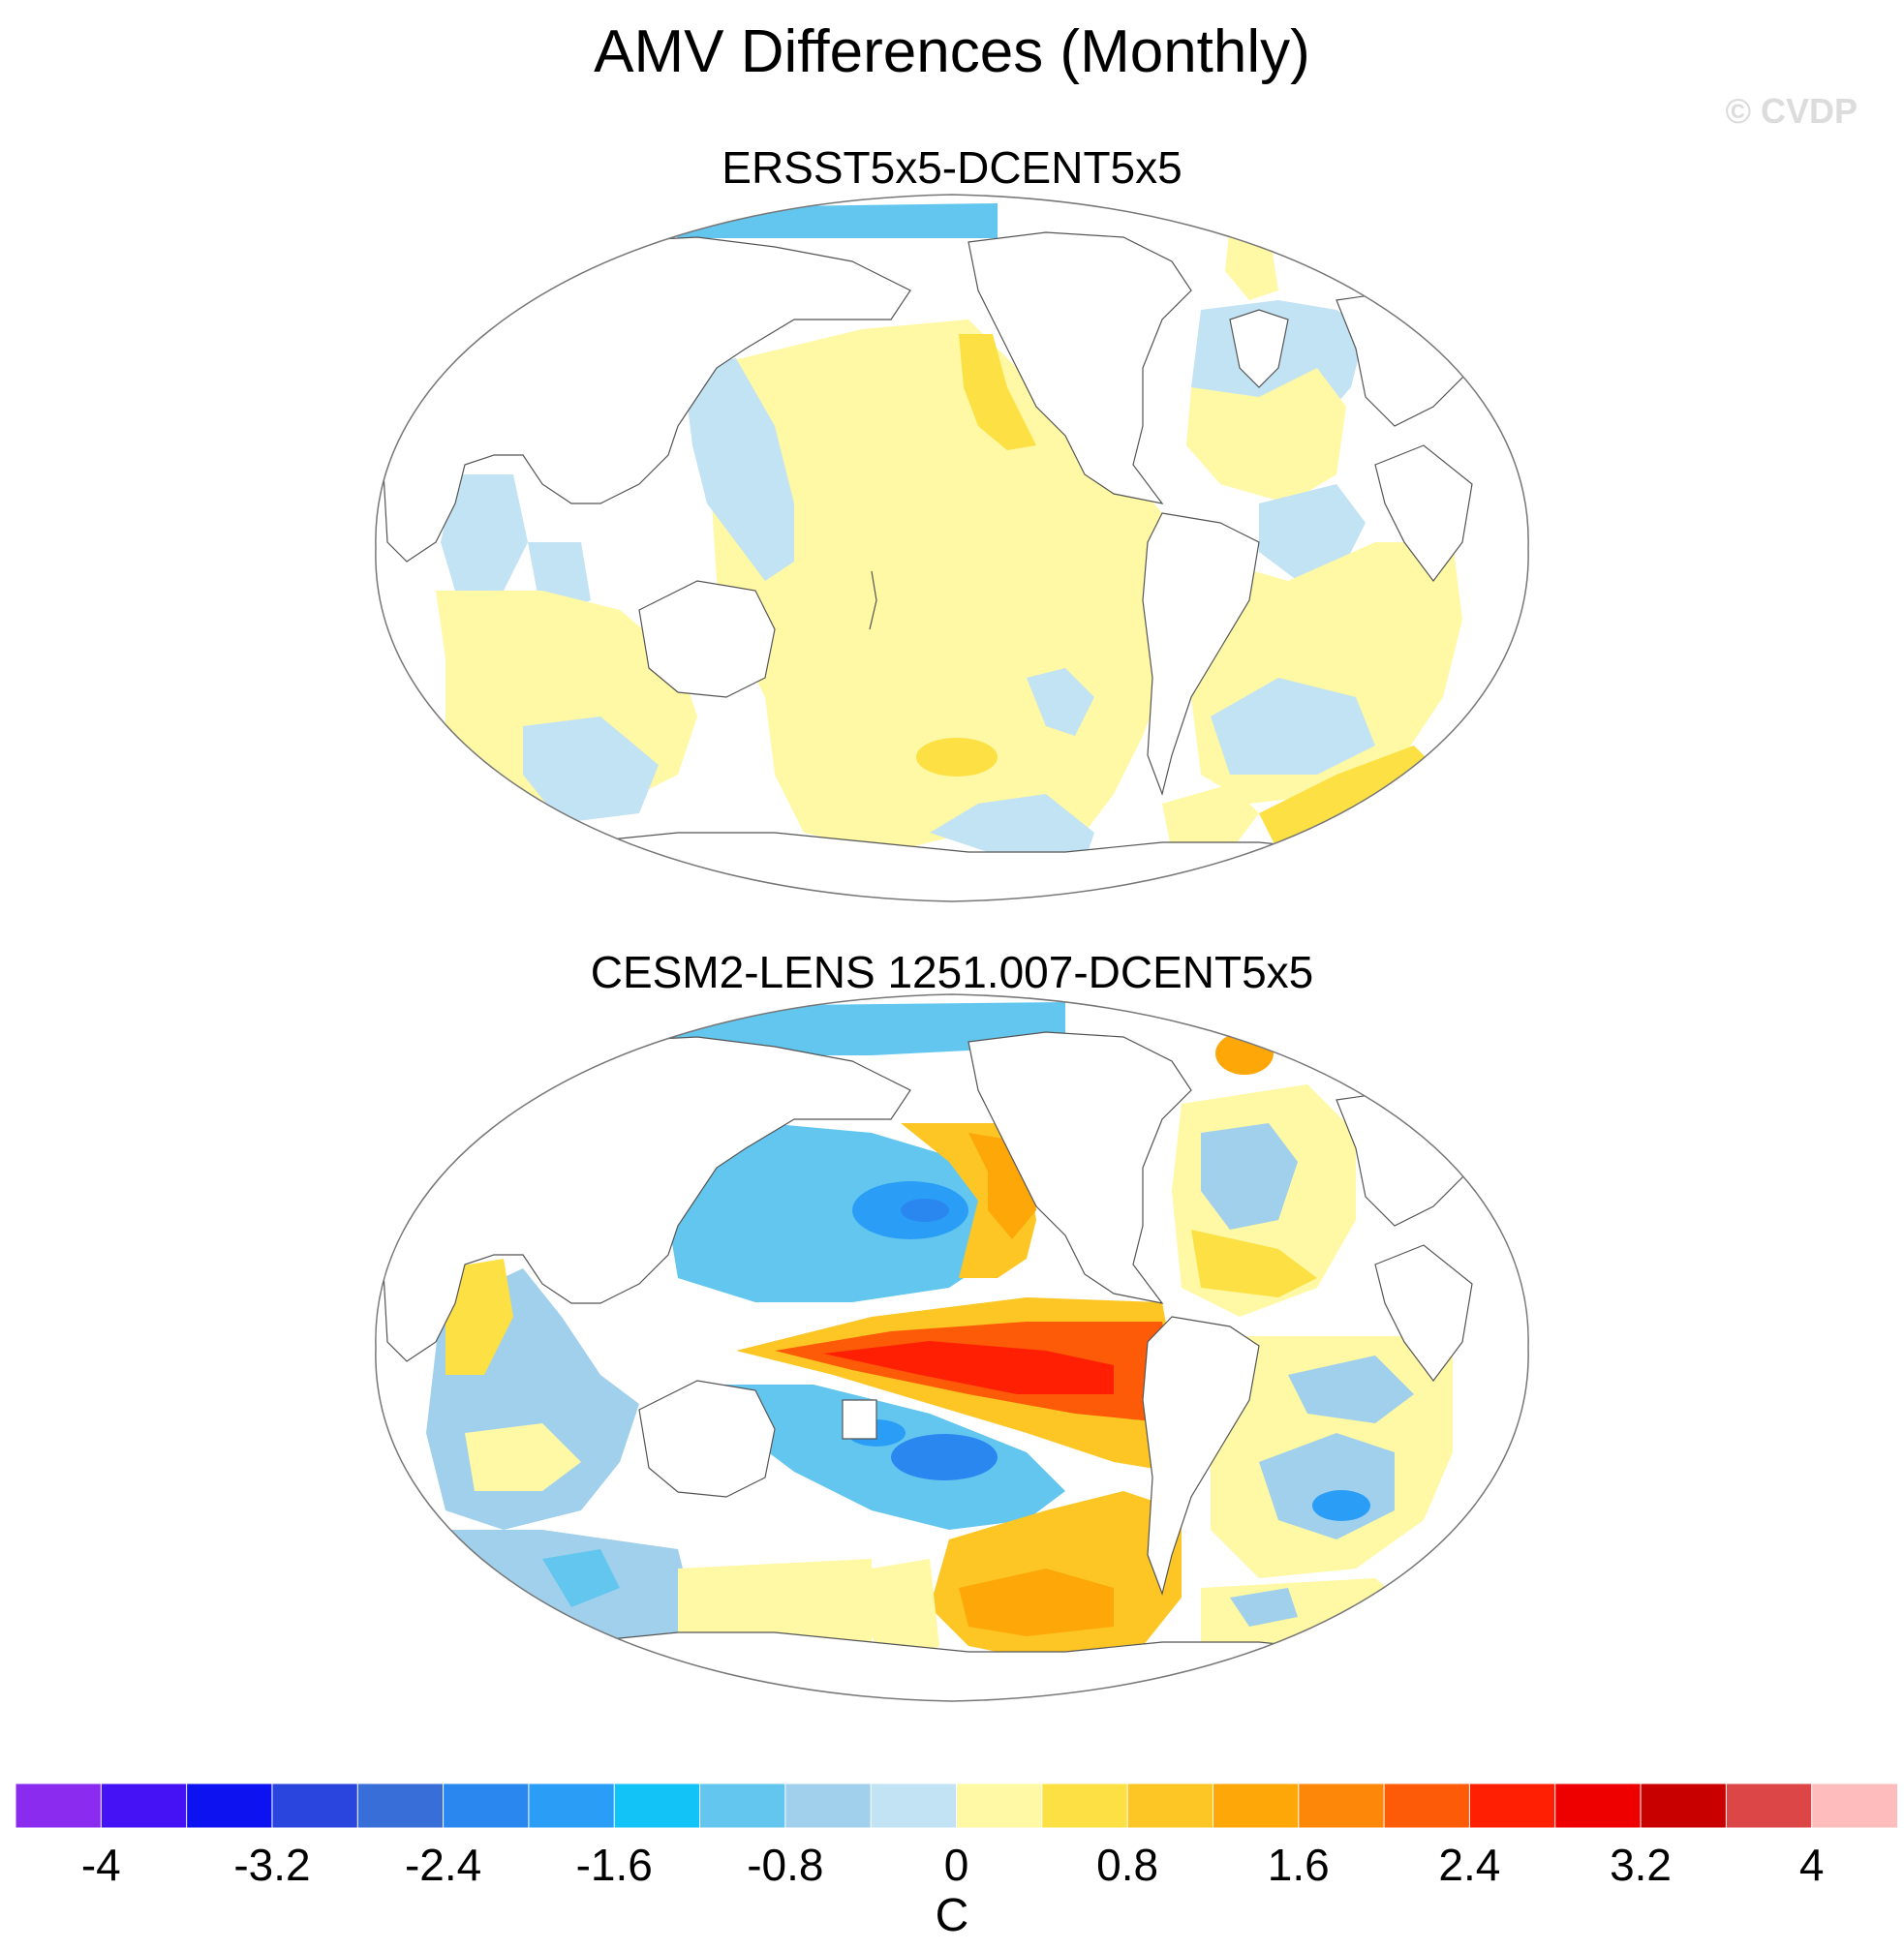 The height and width of the screenshot is (1950, 1904). What do you see at coordinates (952, 167) in the screenshot?
I see `panel-1-title: ERSST5x5-DCENT5x5` at bounding box center [952, 167].